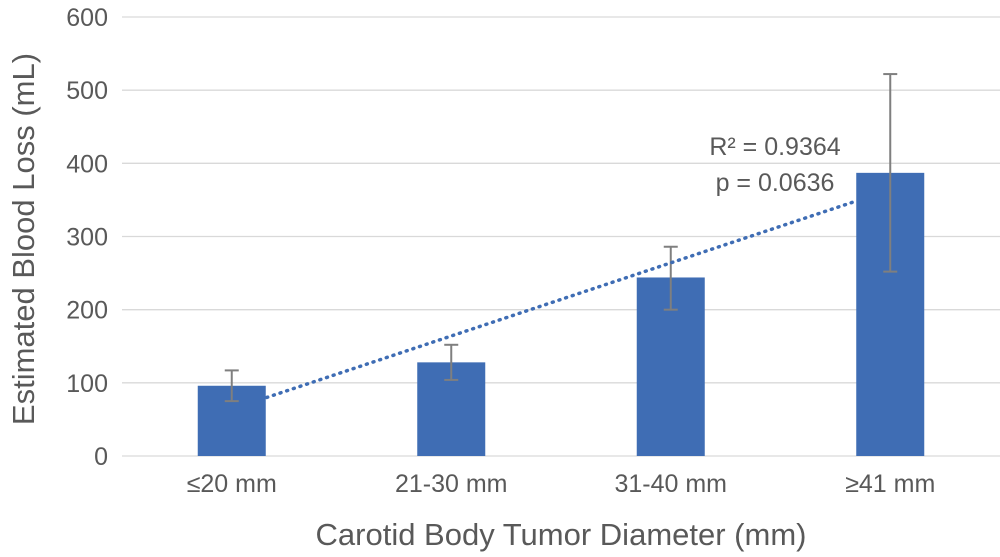 This screenshot has height=557, width=1000. Describe the element at coordinates (775, 183) in the screenshot. I see `p-value-annotation: p = 0.0636` at that location.